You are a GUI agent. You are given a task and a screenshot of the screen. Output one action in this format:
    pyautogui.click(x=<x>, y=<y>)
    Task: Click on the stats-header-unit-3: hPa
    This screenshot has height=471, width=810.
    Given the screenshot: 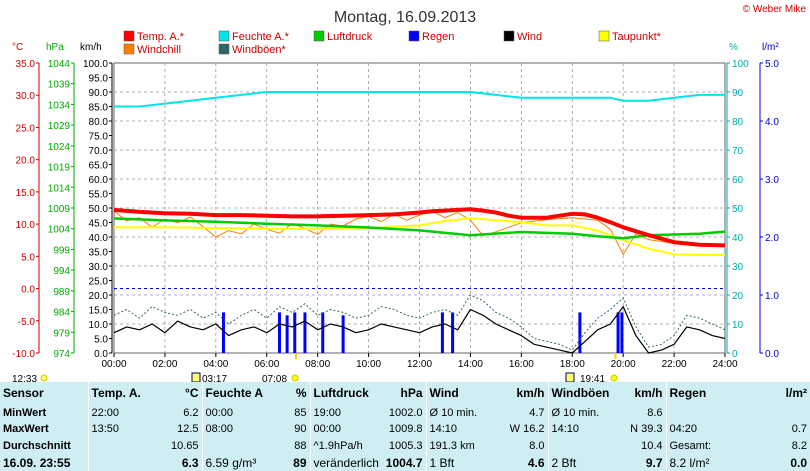 What is the action you would take?
    pyautogui.click(x=411, y=393)
    